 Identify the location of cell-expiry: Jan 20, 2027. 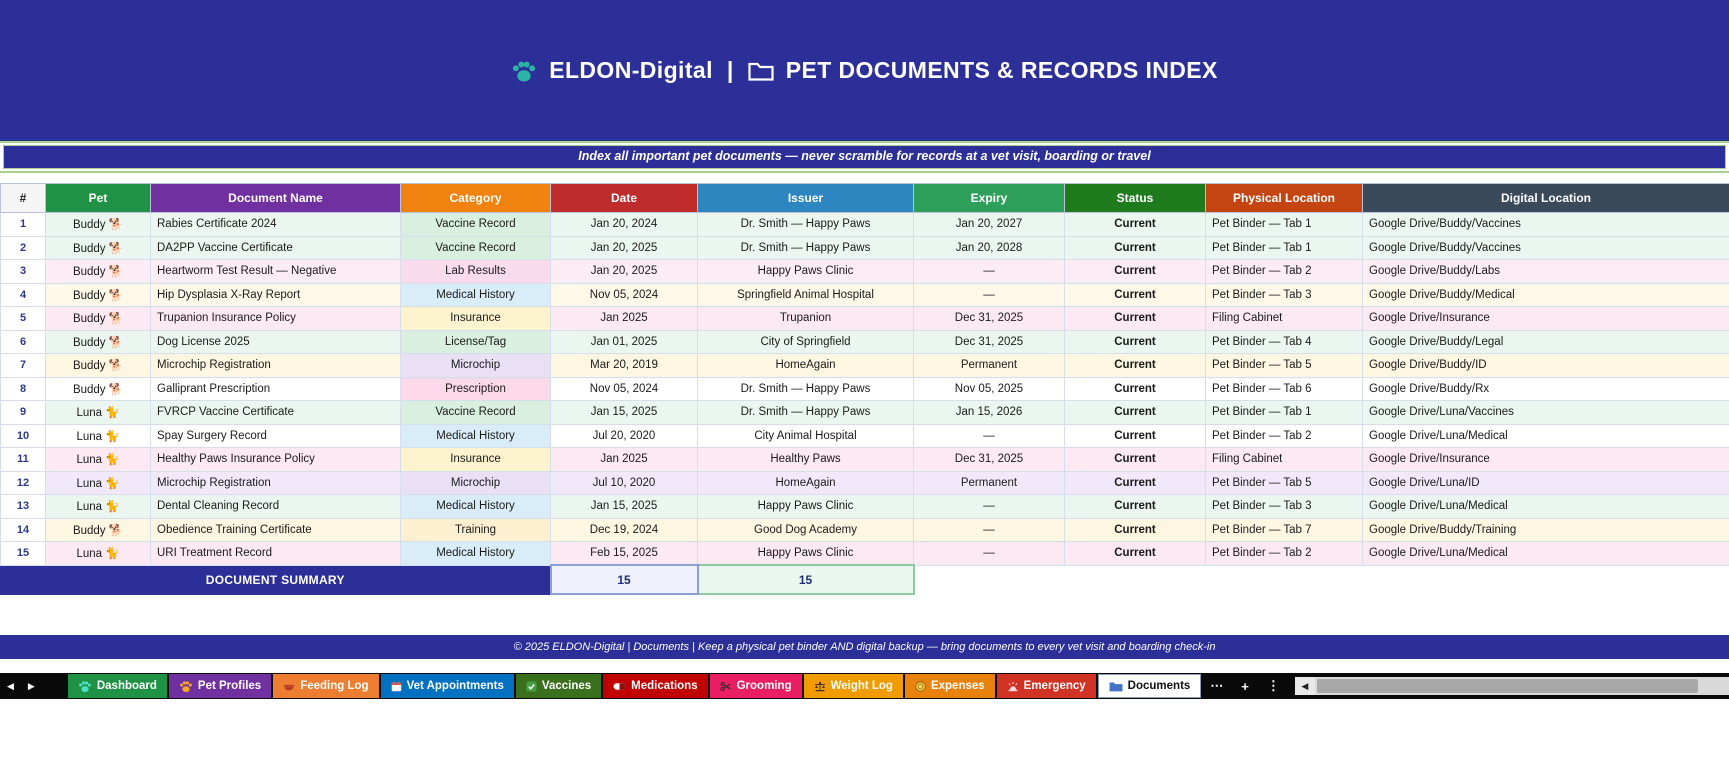
(989, 224).